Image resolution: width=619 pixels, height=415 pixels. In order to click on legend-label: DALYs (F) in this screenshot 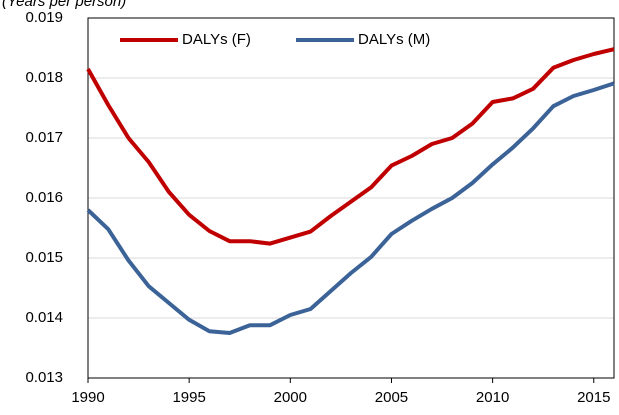, I will do `click(216, 39)`.